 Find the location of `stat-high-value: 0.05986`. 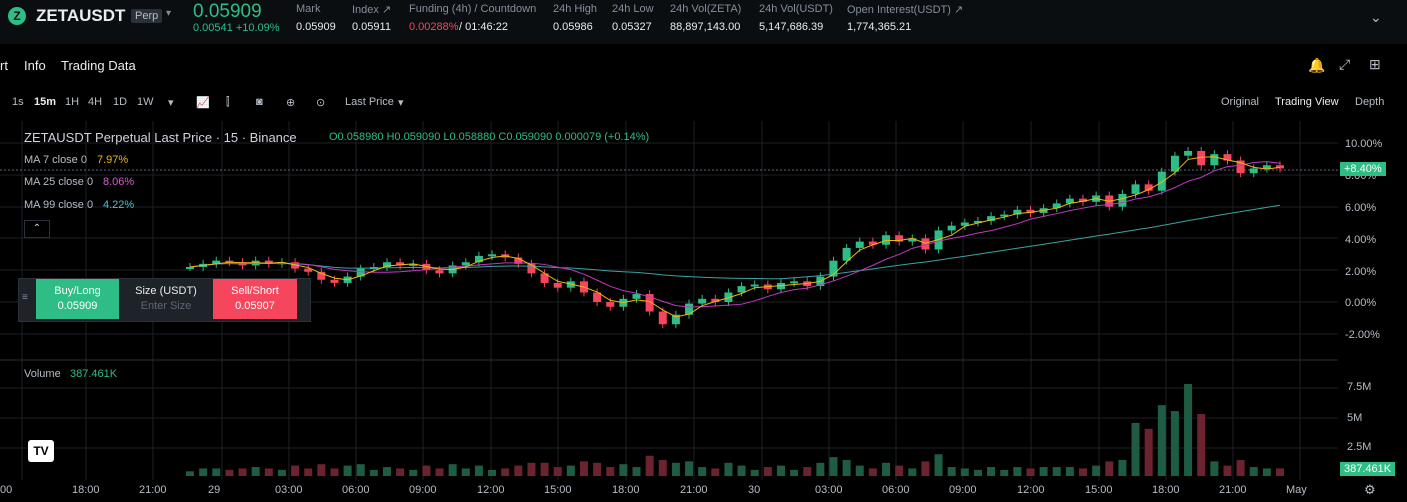

stat-high-value: 0.05986 is located at coordinates (573, 27).